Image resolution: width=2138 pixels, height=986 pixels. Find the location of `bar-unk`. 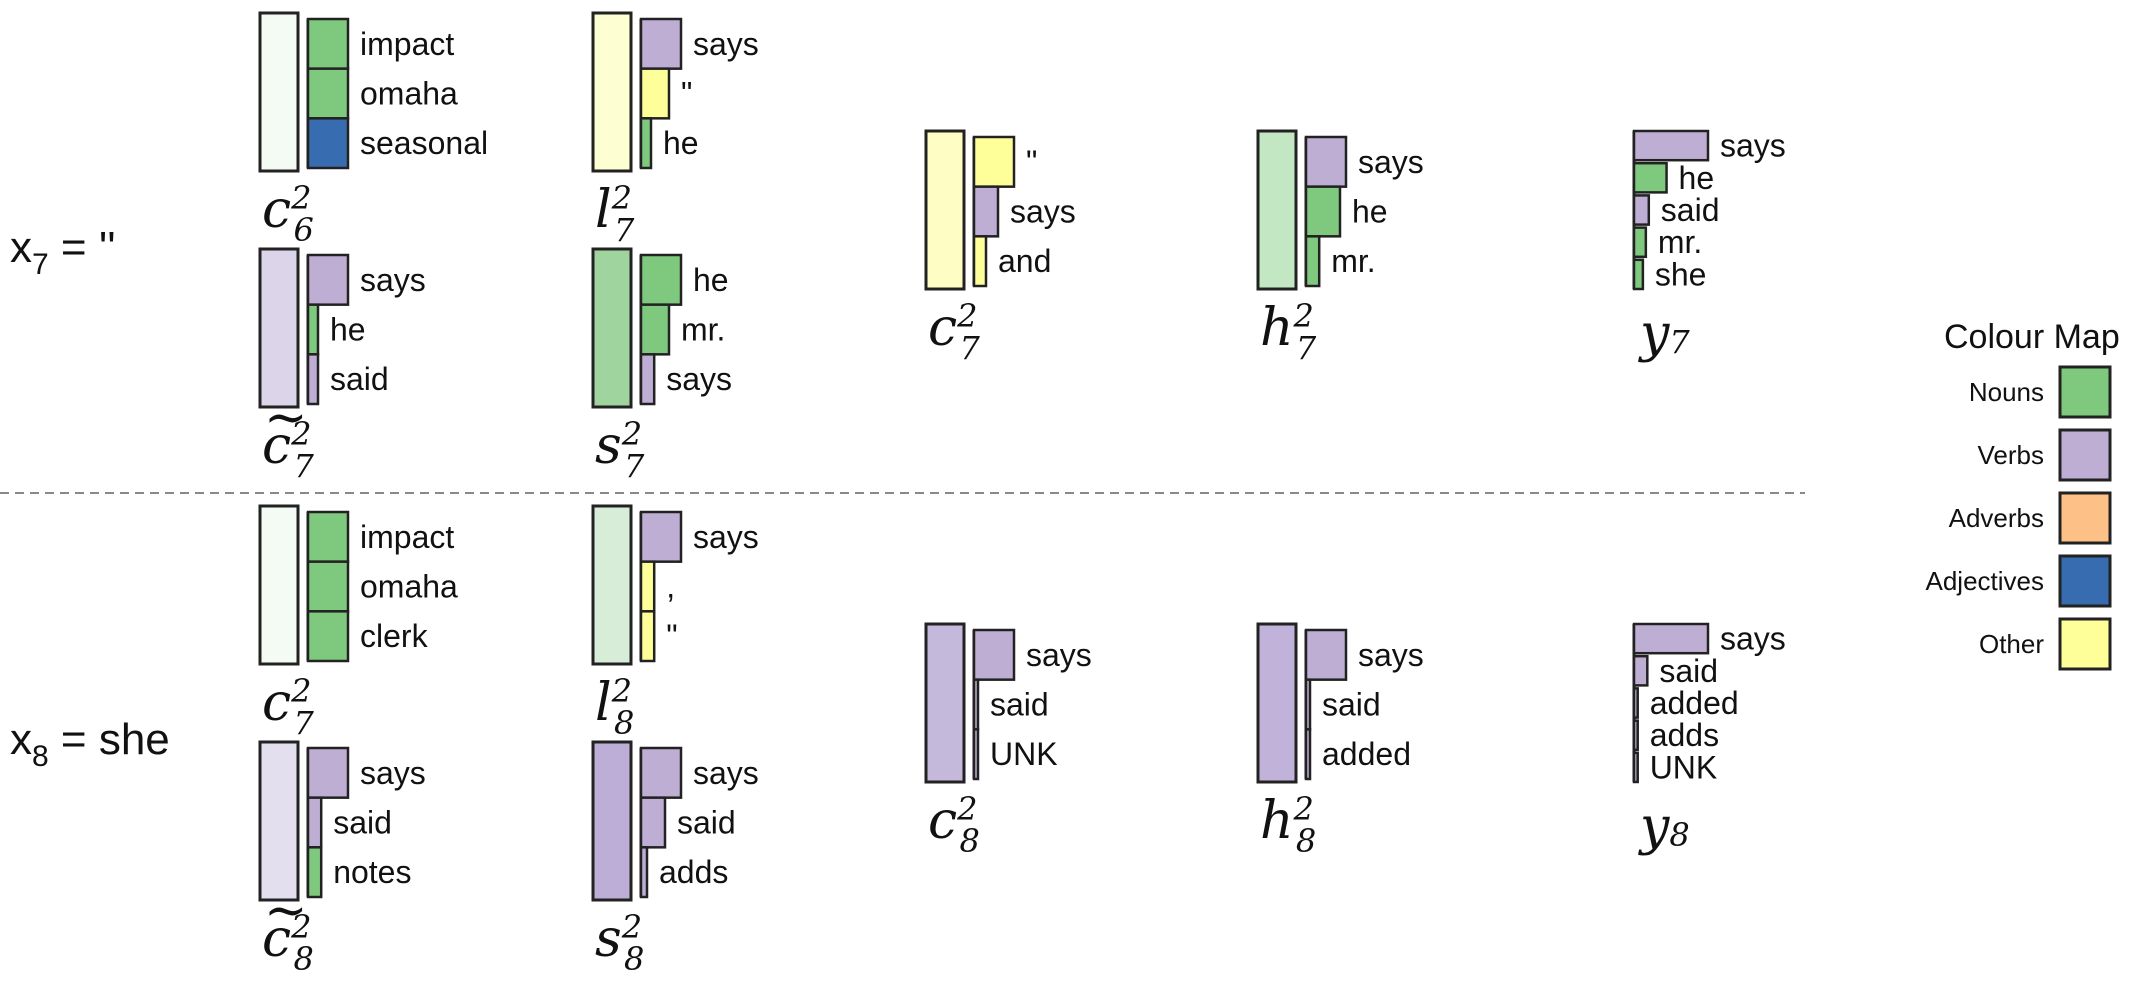

bar-unk is located at coordinates (976, 754).